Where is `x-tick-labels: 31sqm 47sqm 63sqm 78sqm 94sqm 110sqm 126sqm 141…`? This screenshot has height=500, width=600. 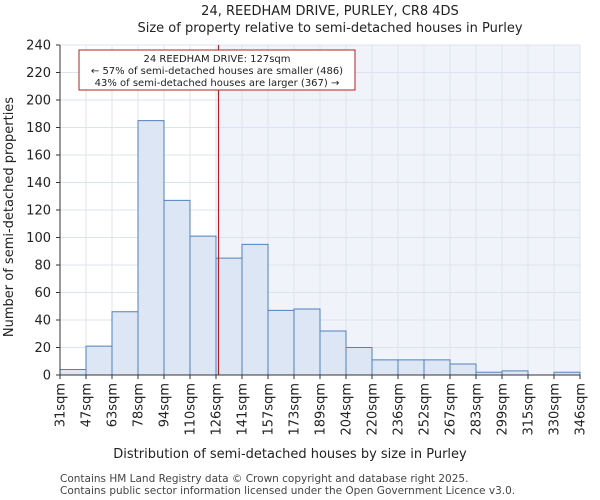
x-tick-labels: 31sqm 47sqm 63sqm 78sqm 94sqm 110sqm 126sqm 141… is located at coordinates (321, 409).